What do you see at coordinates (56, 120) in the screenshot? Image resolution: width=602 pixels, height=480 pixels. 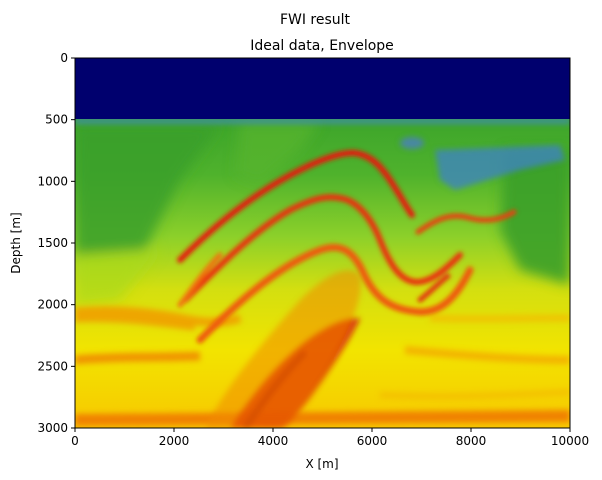 I see `y-tick-label: 500` at bounding box center [56, 120].